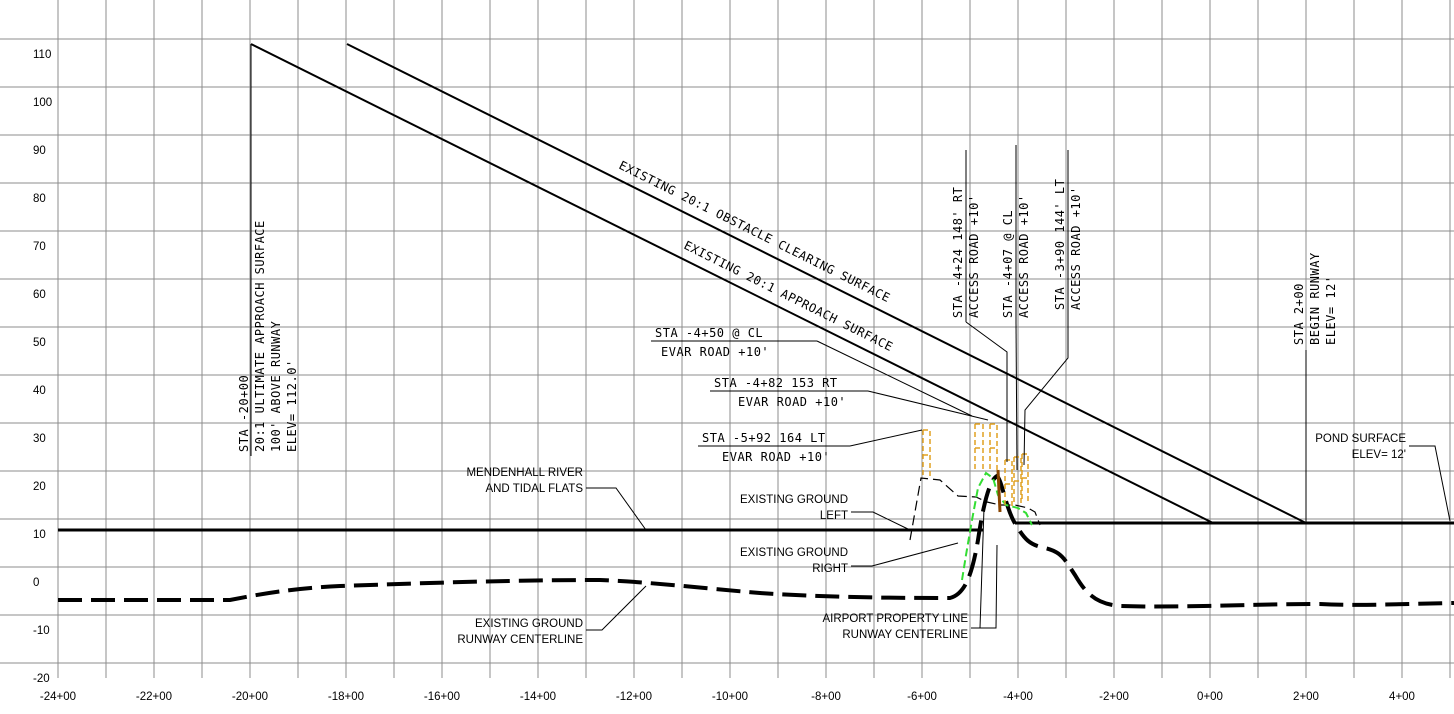 Image resolution: width=1454 pixels, height=714 pixels. What do you see at coordinates (1210, 697) in the screenshot?
I see `station-tick-label: 0+00` at bounding box center [1210, 697].